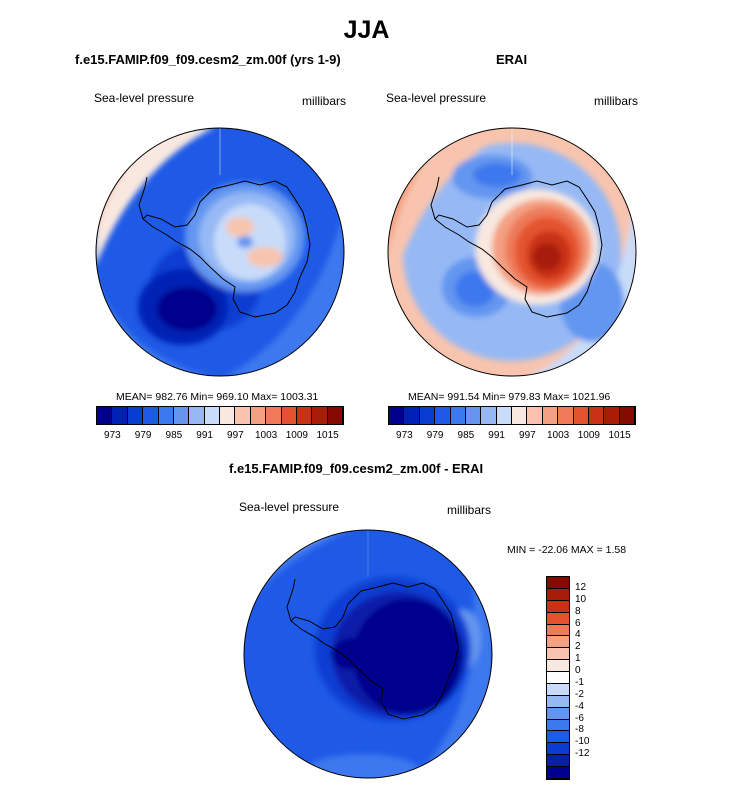  I want to click on diff-colorbar-tick-label: 12, so click(581, 587).